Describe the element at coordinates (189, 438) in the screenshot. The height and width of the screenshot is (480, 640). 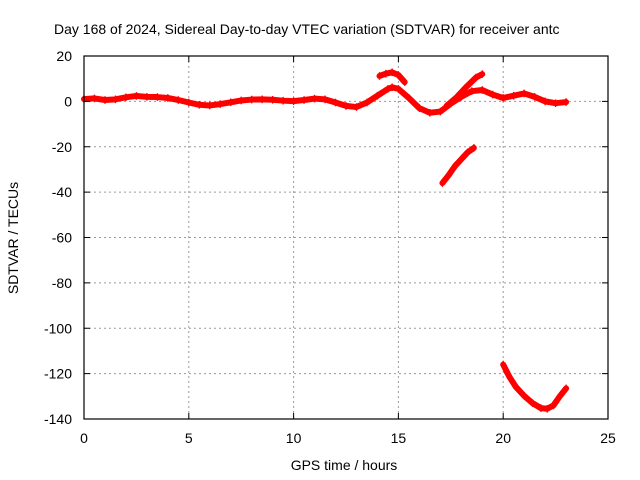
I see `x-tick-label: 5` at that location.